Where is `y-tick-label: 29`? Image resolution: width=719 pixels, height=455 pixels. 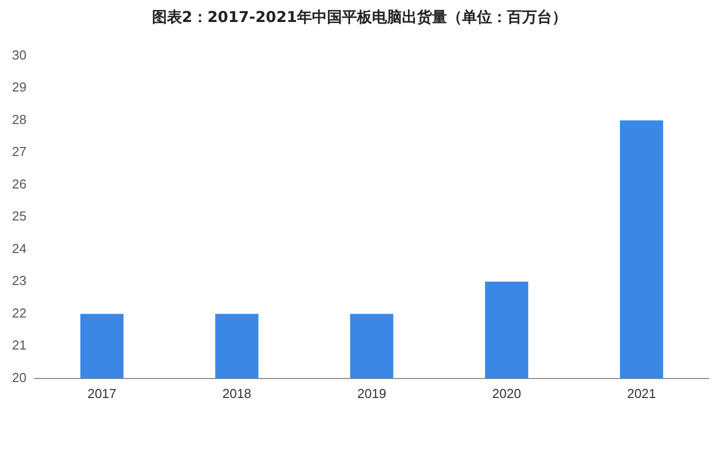 y-tick-label: 29 is located at coordinates (19, 87).